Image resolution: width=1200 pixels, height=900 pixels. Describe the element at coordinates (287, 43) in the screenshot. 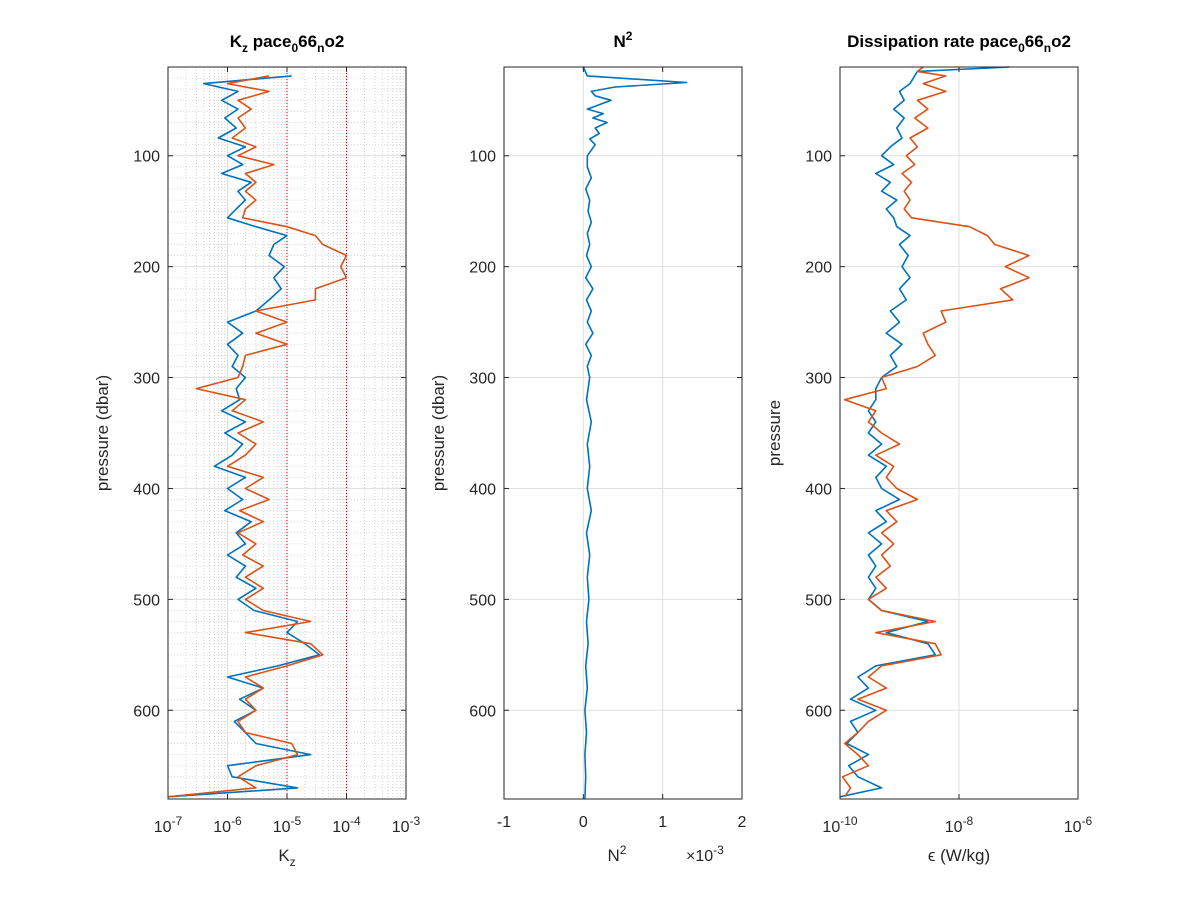

I see `kz-chart-title: Kz pace066no2` at that location.